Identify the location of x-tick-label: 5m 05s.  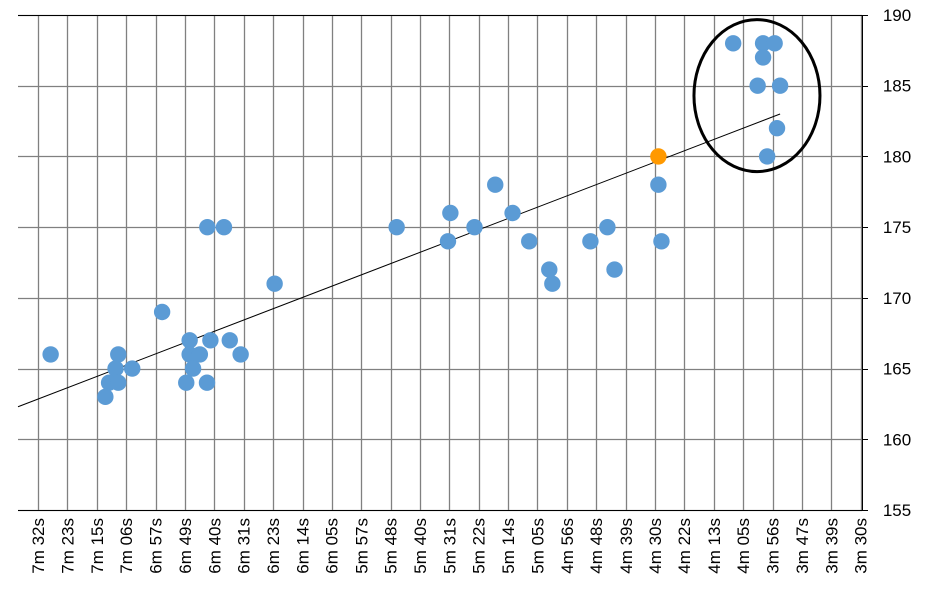
(537, 546).